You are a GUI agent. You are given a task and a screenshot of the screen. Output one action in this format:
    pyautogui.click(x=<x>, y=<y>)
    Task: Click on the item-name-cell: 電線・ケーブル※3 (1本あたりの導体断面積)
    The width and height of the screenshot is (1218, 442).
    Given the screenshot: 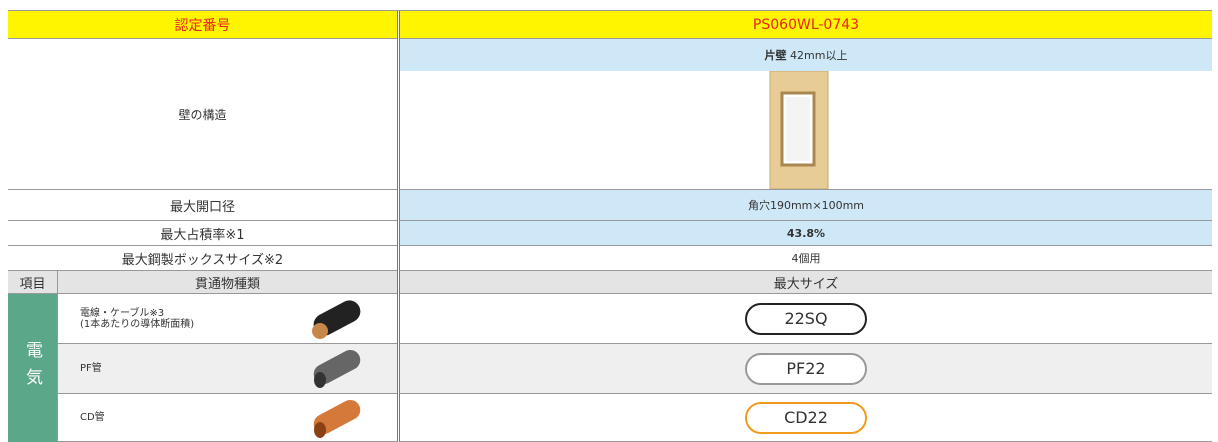 What is the action you would take?
    pyautogui.click(x=227, y=319)
    